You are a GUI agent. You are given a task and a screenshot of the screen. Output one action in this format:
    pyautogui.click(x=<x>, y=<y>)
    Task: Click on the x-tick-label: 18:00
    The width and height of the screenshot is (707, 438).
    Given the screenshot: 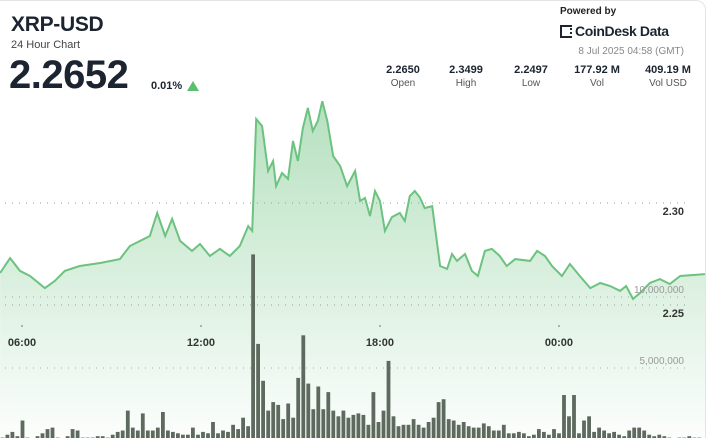 What is the action you would take?
    pyautogui.click(x=380, y=343)
    